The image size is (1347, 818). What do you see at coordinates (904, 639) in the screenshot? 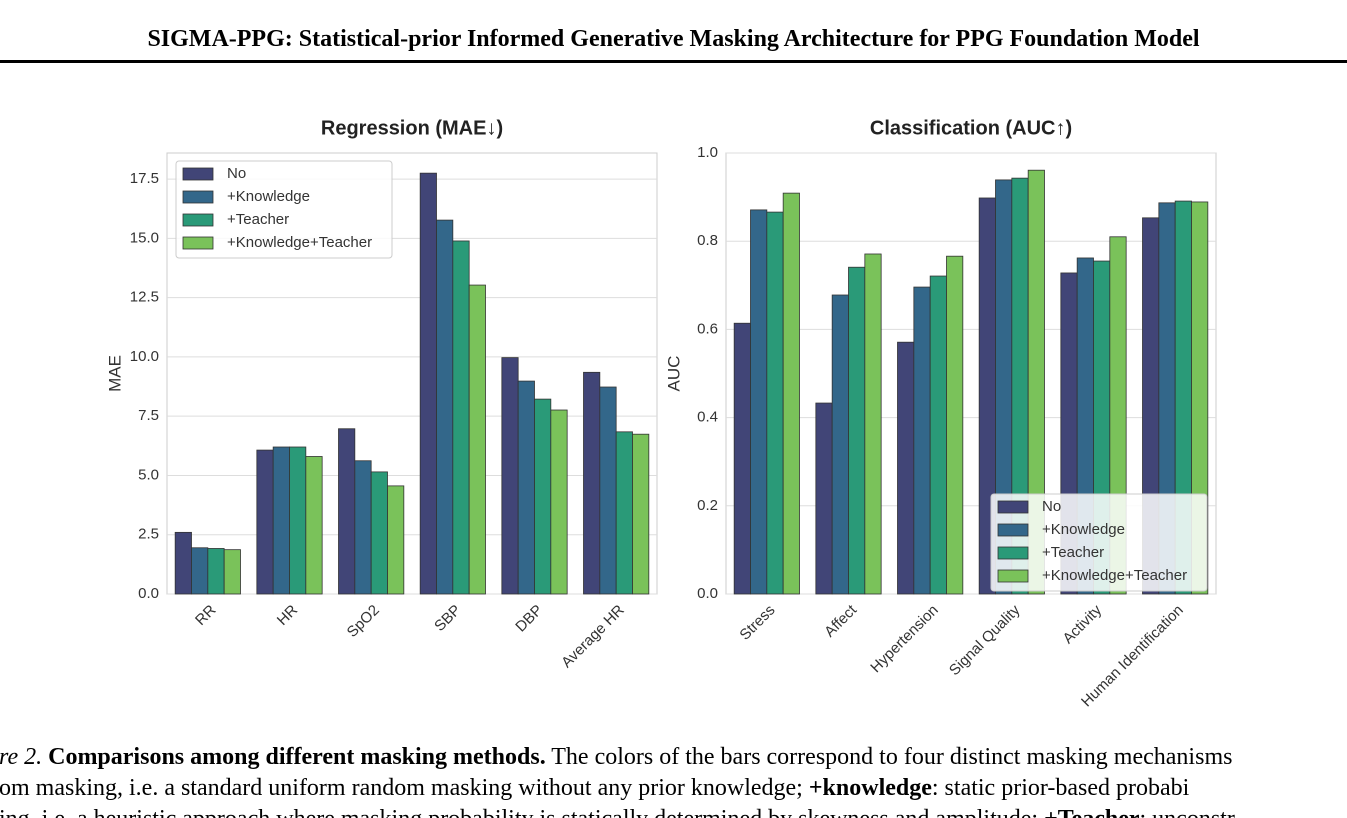
I see `x-tick-label: Hypertension` at bounding box center [904, 639].